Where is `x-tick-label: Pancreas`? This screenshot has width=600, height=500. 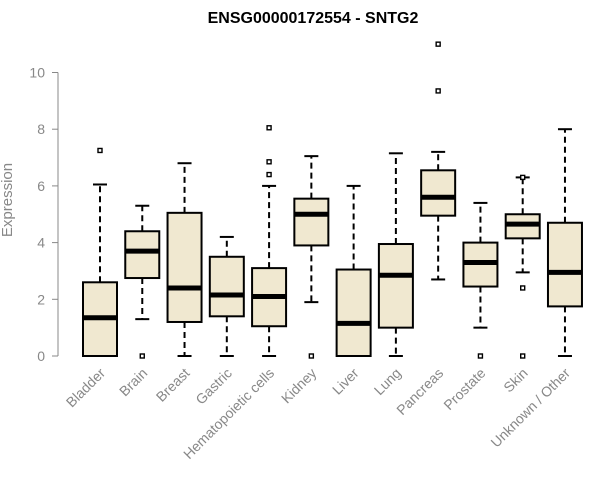 x-tick-label: Pancreas is located at coordinates (419, 391).